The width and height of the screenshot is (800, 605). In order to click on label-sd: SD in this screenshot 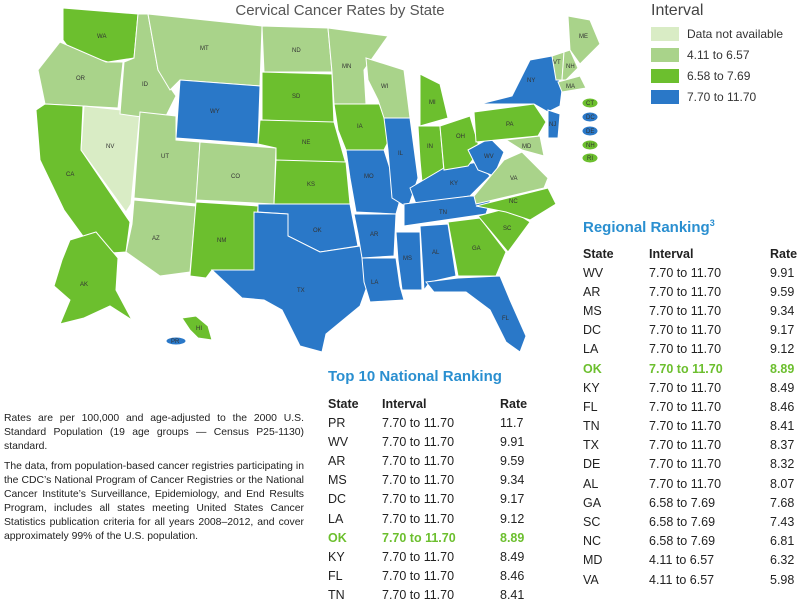, I will do `click(296, 97)`.